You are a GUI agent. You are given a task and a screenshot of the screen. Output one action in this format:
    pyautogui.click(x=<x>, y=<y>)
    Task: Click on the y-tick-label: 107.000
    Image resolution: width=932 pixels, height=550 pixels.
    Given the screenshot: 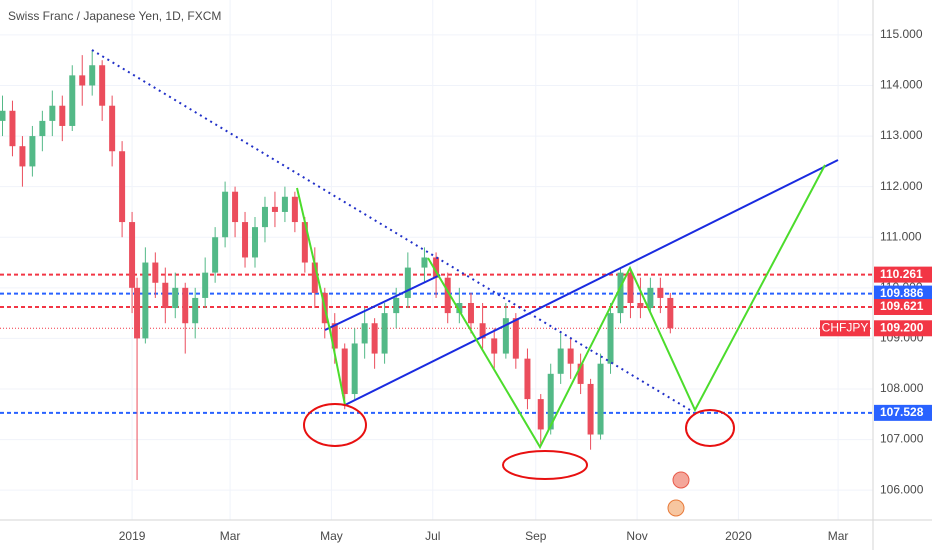 What is the action you would take?
    pyautogui.click(x=902, y=439)
    